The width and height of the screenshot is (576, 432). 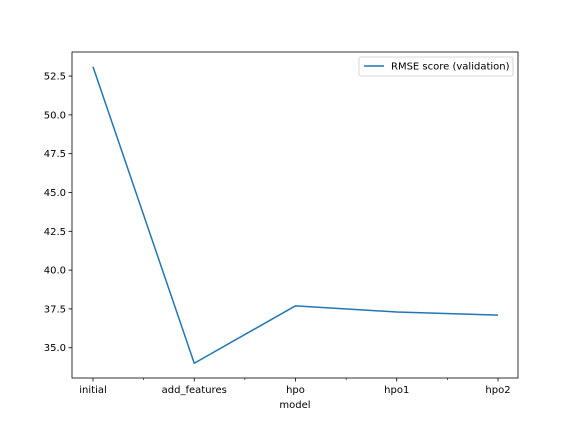 I want to click on y-tick-label: 45.0, so click(x=55, y=193).